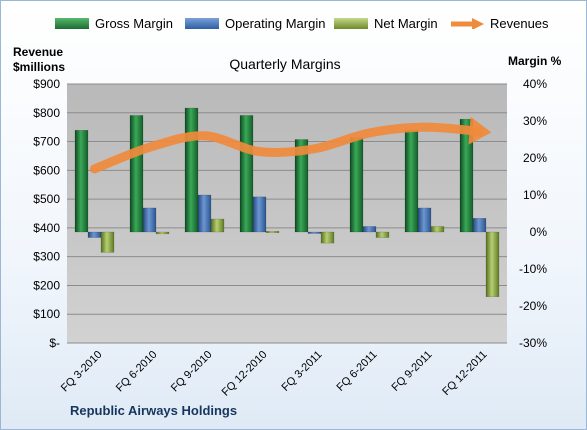  I want to click on left-tick-label-5: $500, so click(46, 199).